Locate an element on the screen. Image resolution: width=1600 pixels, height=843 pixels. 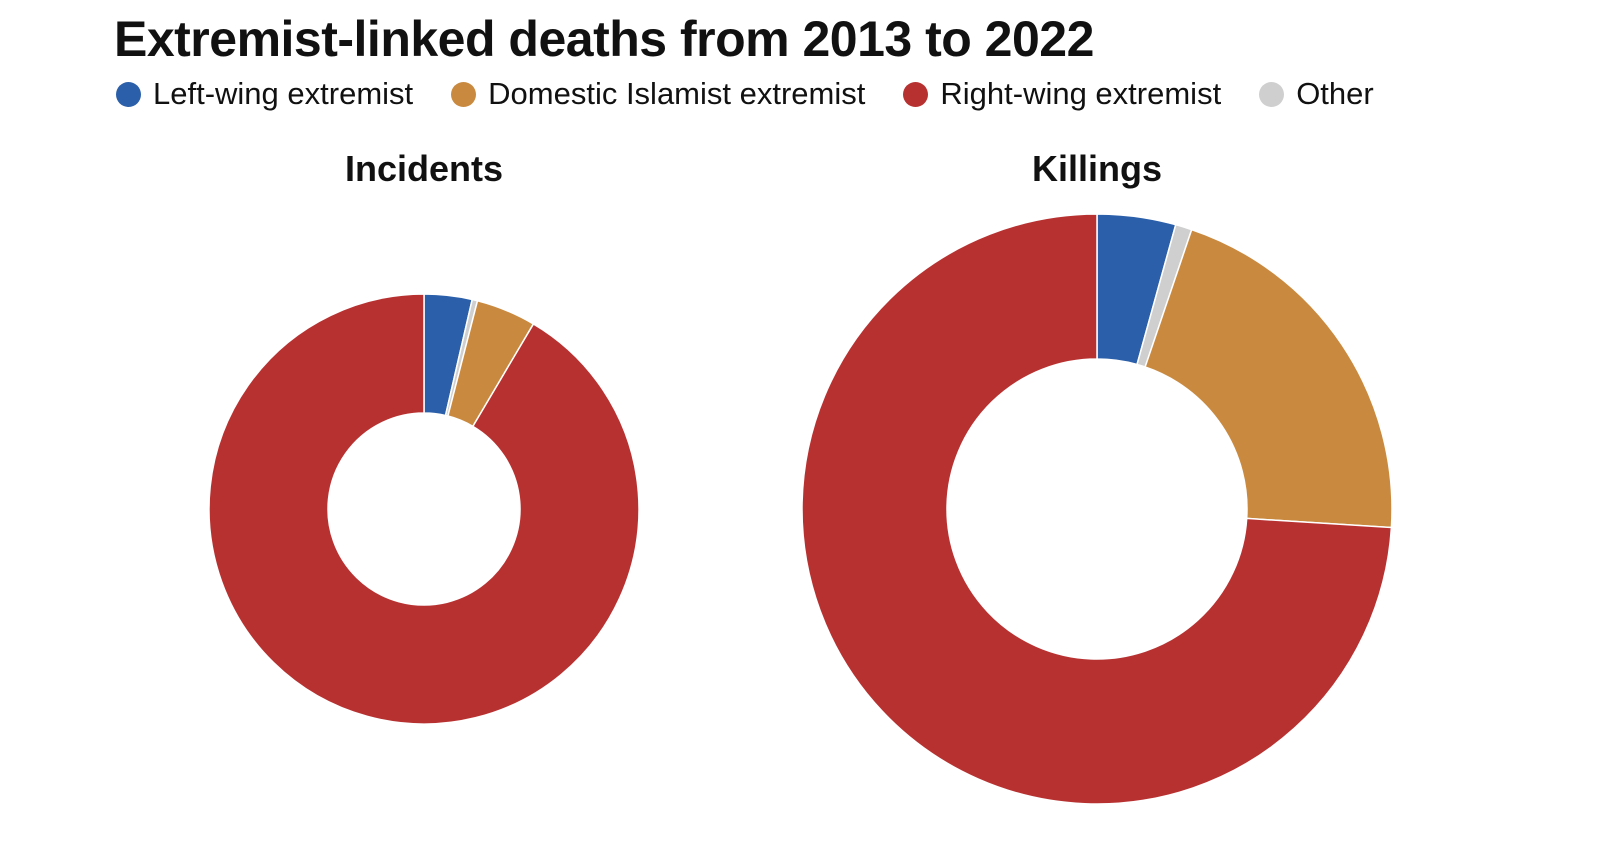
legend-item-left-wing: Left-wing extremist is located at coordinates (264, 94).